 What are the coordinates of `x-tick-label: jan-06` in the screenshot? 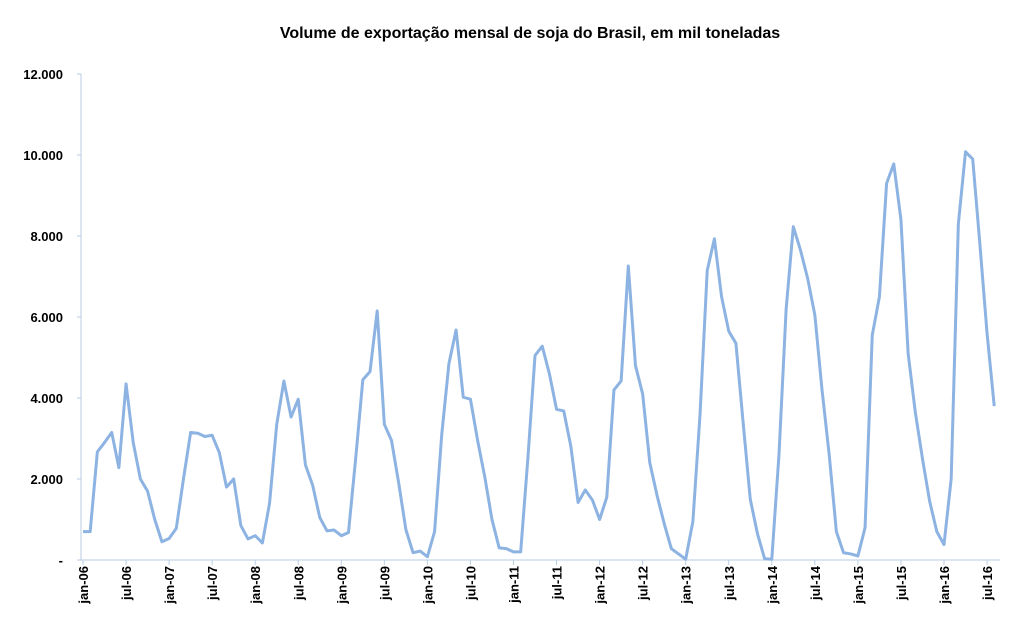 It's located at (83, 585).